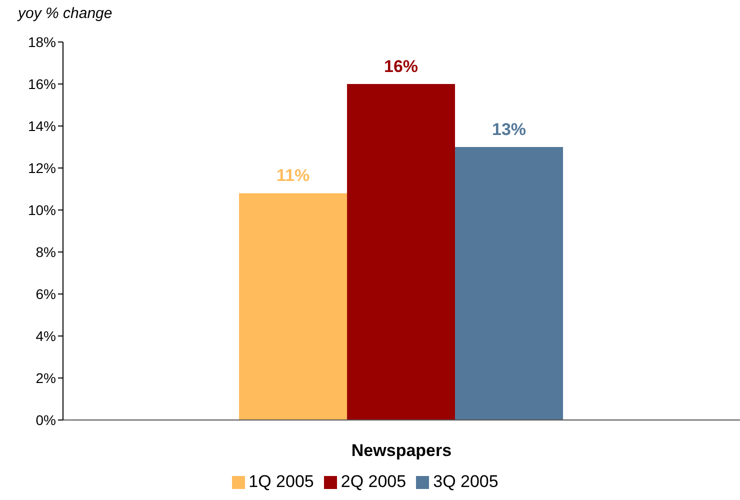 Image resolution: width=740 pixels, height=500 pixels. Describe the element at coordinates (401, 450) in the screenshot. I see `x-tick-label: Newspapers` at that location.